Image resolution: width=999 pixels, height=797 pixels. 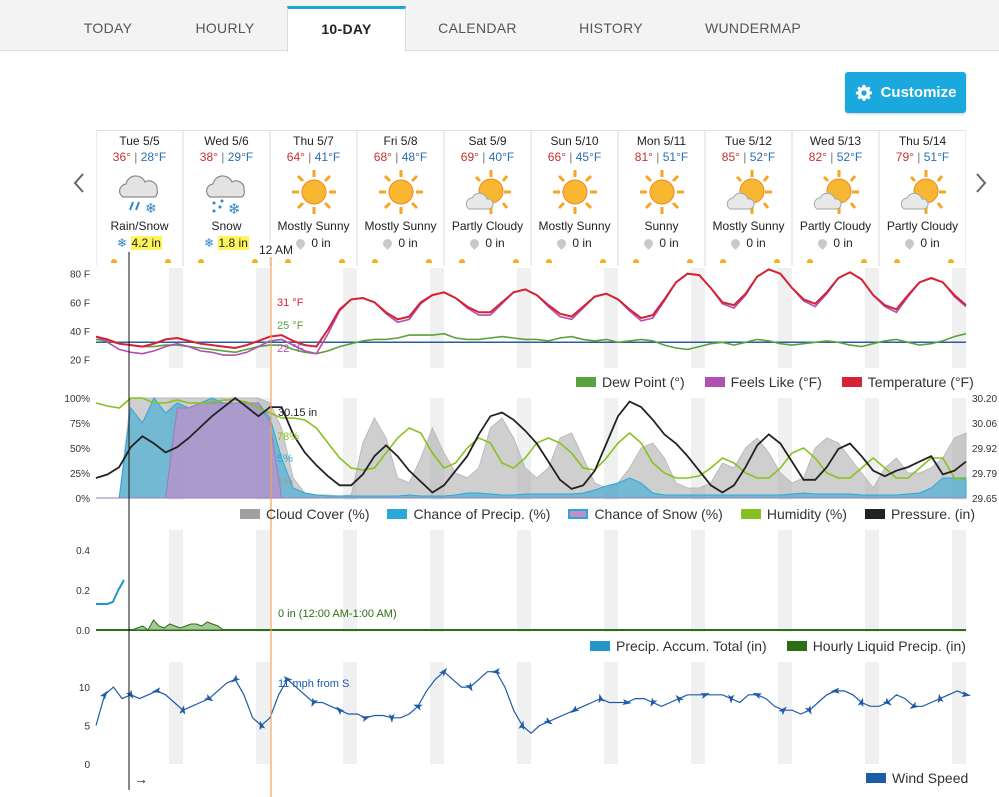 What do you see at coordinates (588, 157) in the screenshot?
I see `day-low: 45°F` at bounding box center [588, 157].